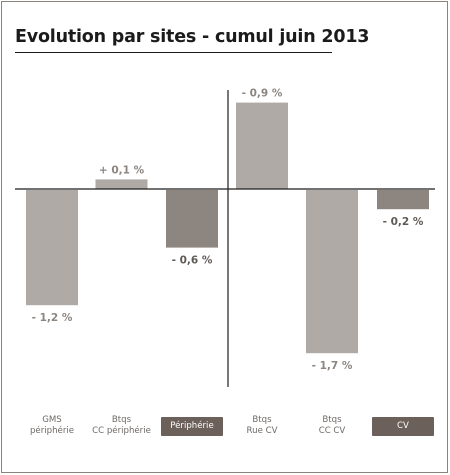 This screenshot has height=475, width=450. What do you see at coordinates (332, 366) in the screenshot?
I see `data-label-4: - 1,7 %` at bounding box center [332, 366].